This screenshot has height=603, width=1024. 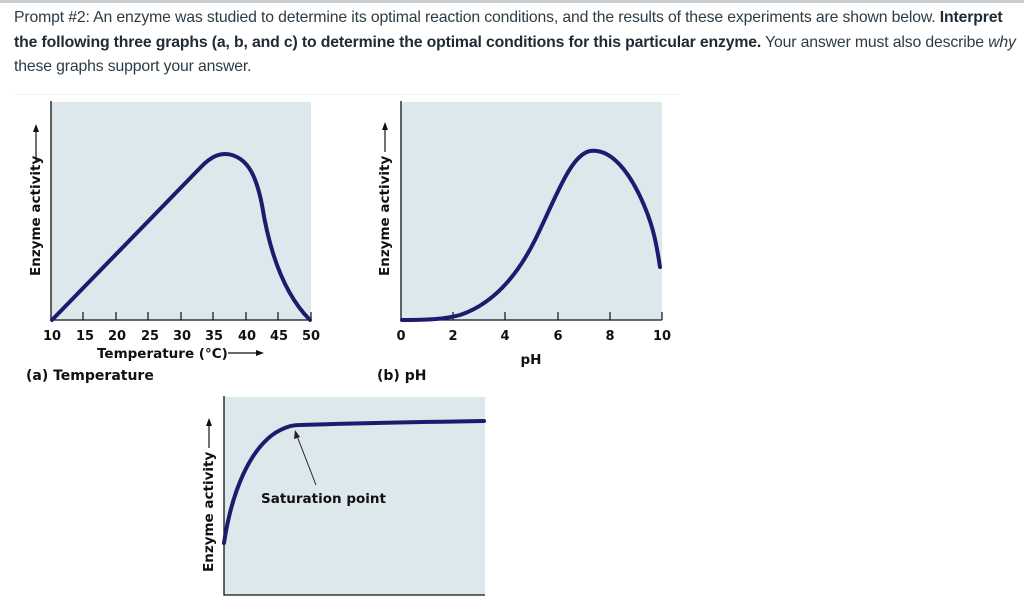 I want to click on prompt-tail-end: these graphs support your answer., so click(x=133, y=66).